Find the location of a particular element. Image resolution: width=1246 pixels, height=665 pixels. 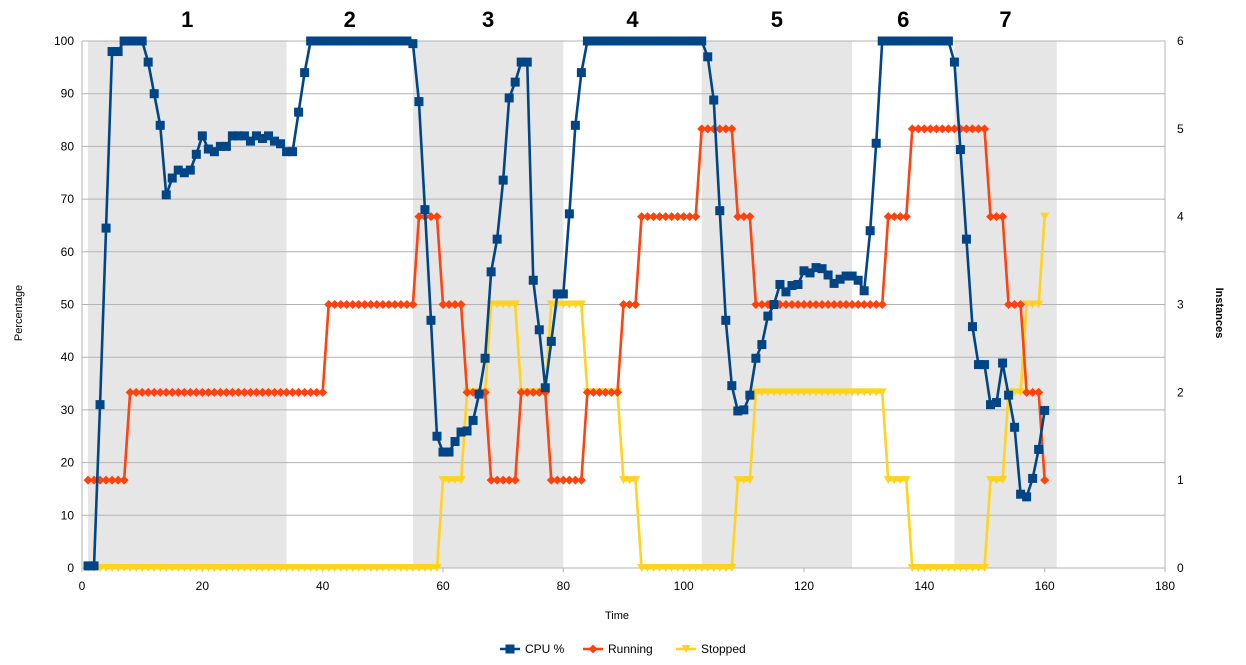

y2-tick-label: 1 is located at coordinates (1180, 480).